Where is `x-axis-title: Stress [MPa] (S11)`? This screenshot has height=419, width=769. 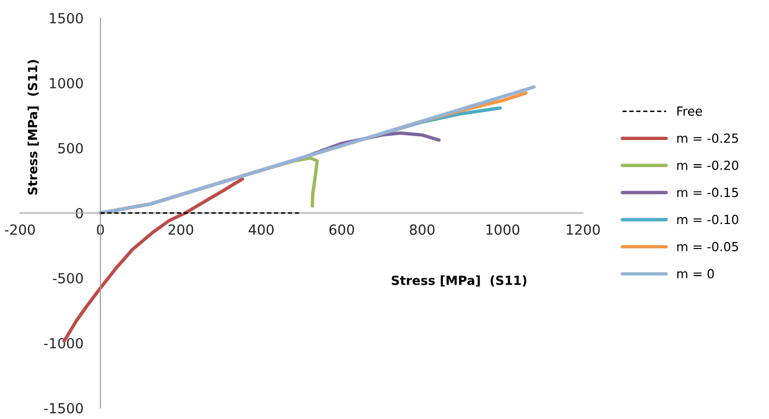 x-axis-title: Stress [MPa] (S11) is located at coordinates (459, 281).